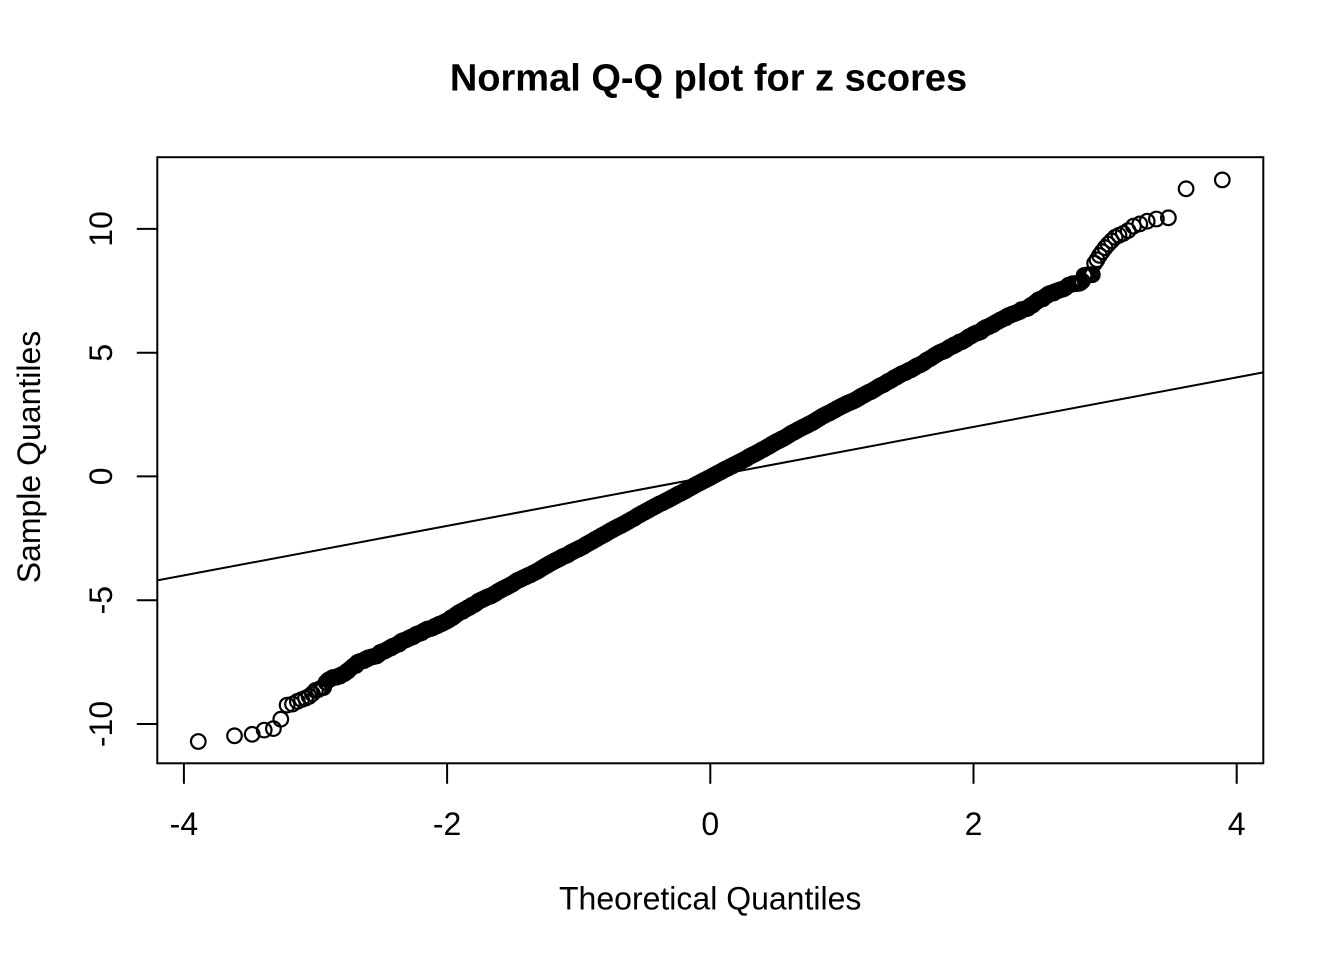 This screenshot has height=960, width=1344. Describe the element at coordinates (708, 79) in the screenshot. I see `svg-text: Normal Q-Q plot for z scores` at that location.